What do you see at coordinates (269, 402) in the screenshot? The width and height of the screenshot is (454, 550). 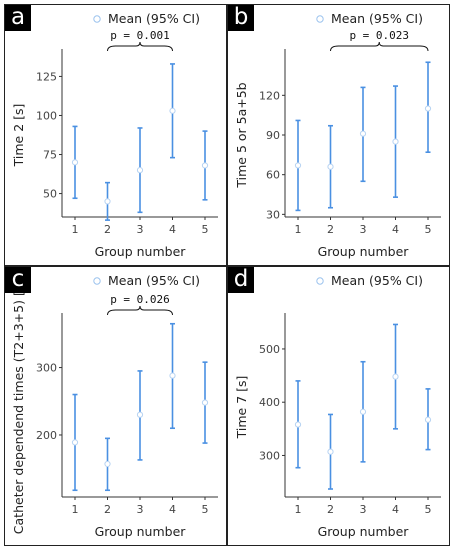 I see `chart-d-y-tick-label: 400` at bounding box center [269, 402].